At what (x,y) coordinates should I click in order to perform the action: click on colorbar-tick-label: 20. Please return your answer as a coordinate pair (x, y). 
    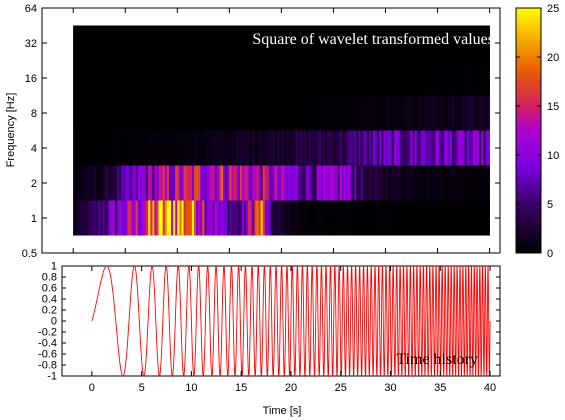
    Looking at the image, I should click on (553, 58).